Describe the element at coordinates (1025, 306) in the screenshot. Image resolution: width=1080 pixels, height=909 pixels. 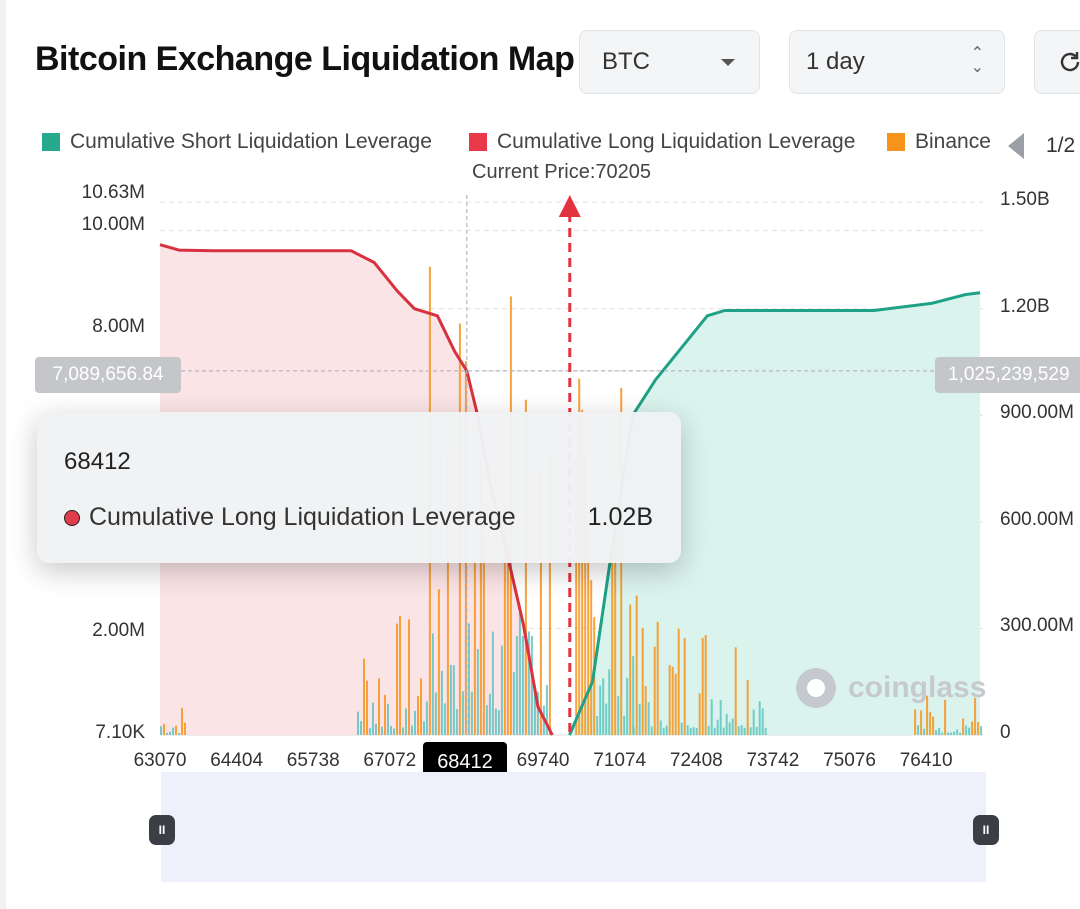
I see `right-tick-label: 1.20B` at that location.